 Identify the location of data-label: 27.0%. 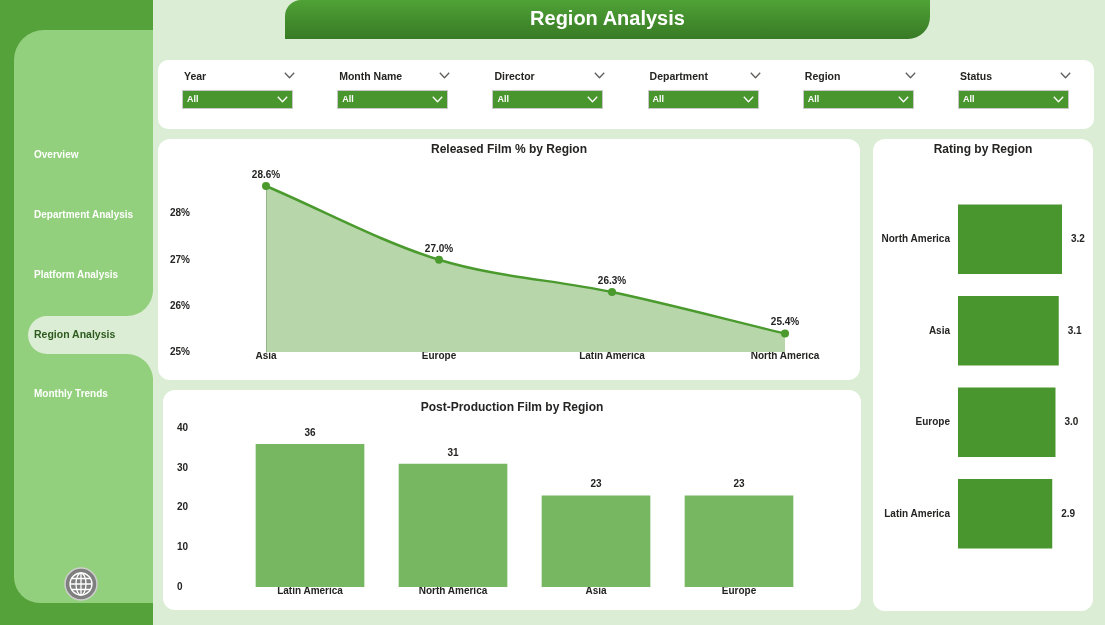
(439, 248).